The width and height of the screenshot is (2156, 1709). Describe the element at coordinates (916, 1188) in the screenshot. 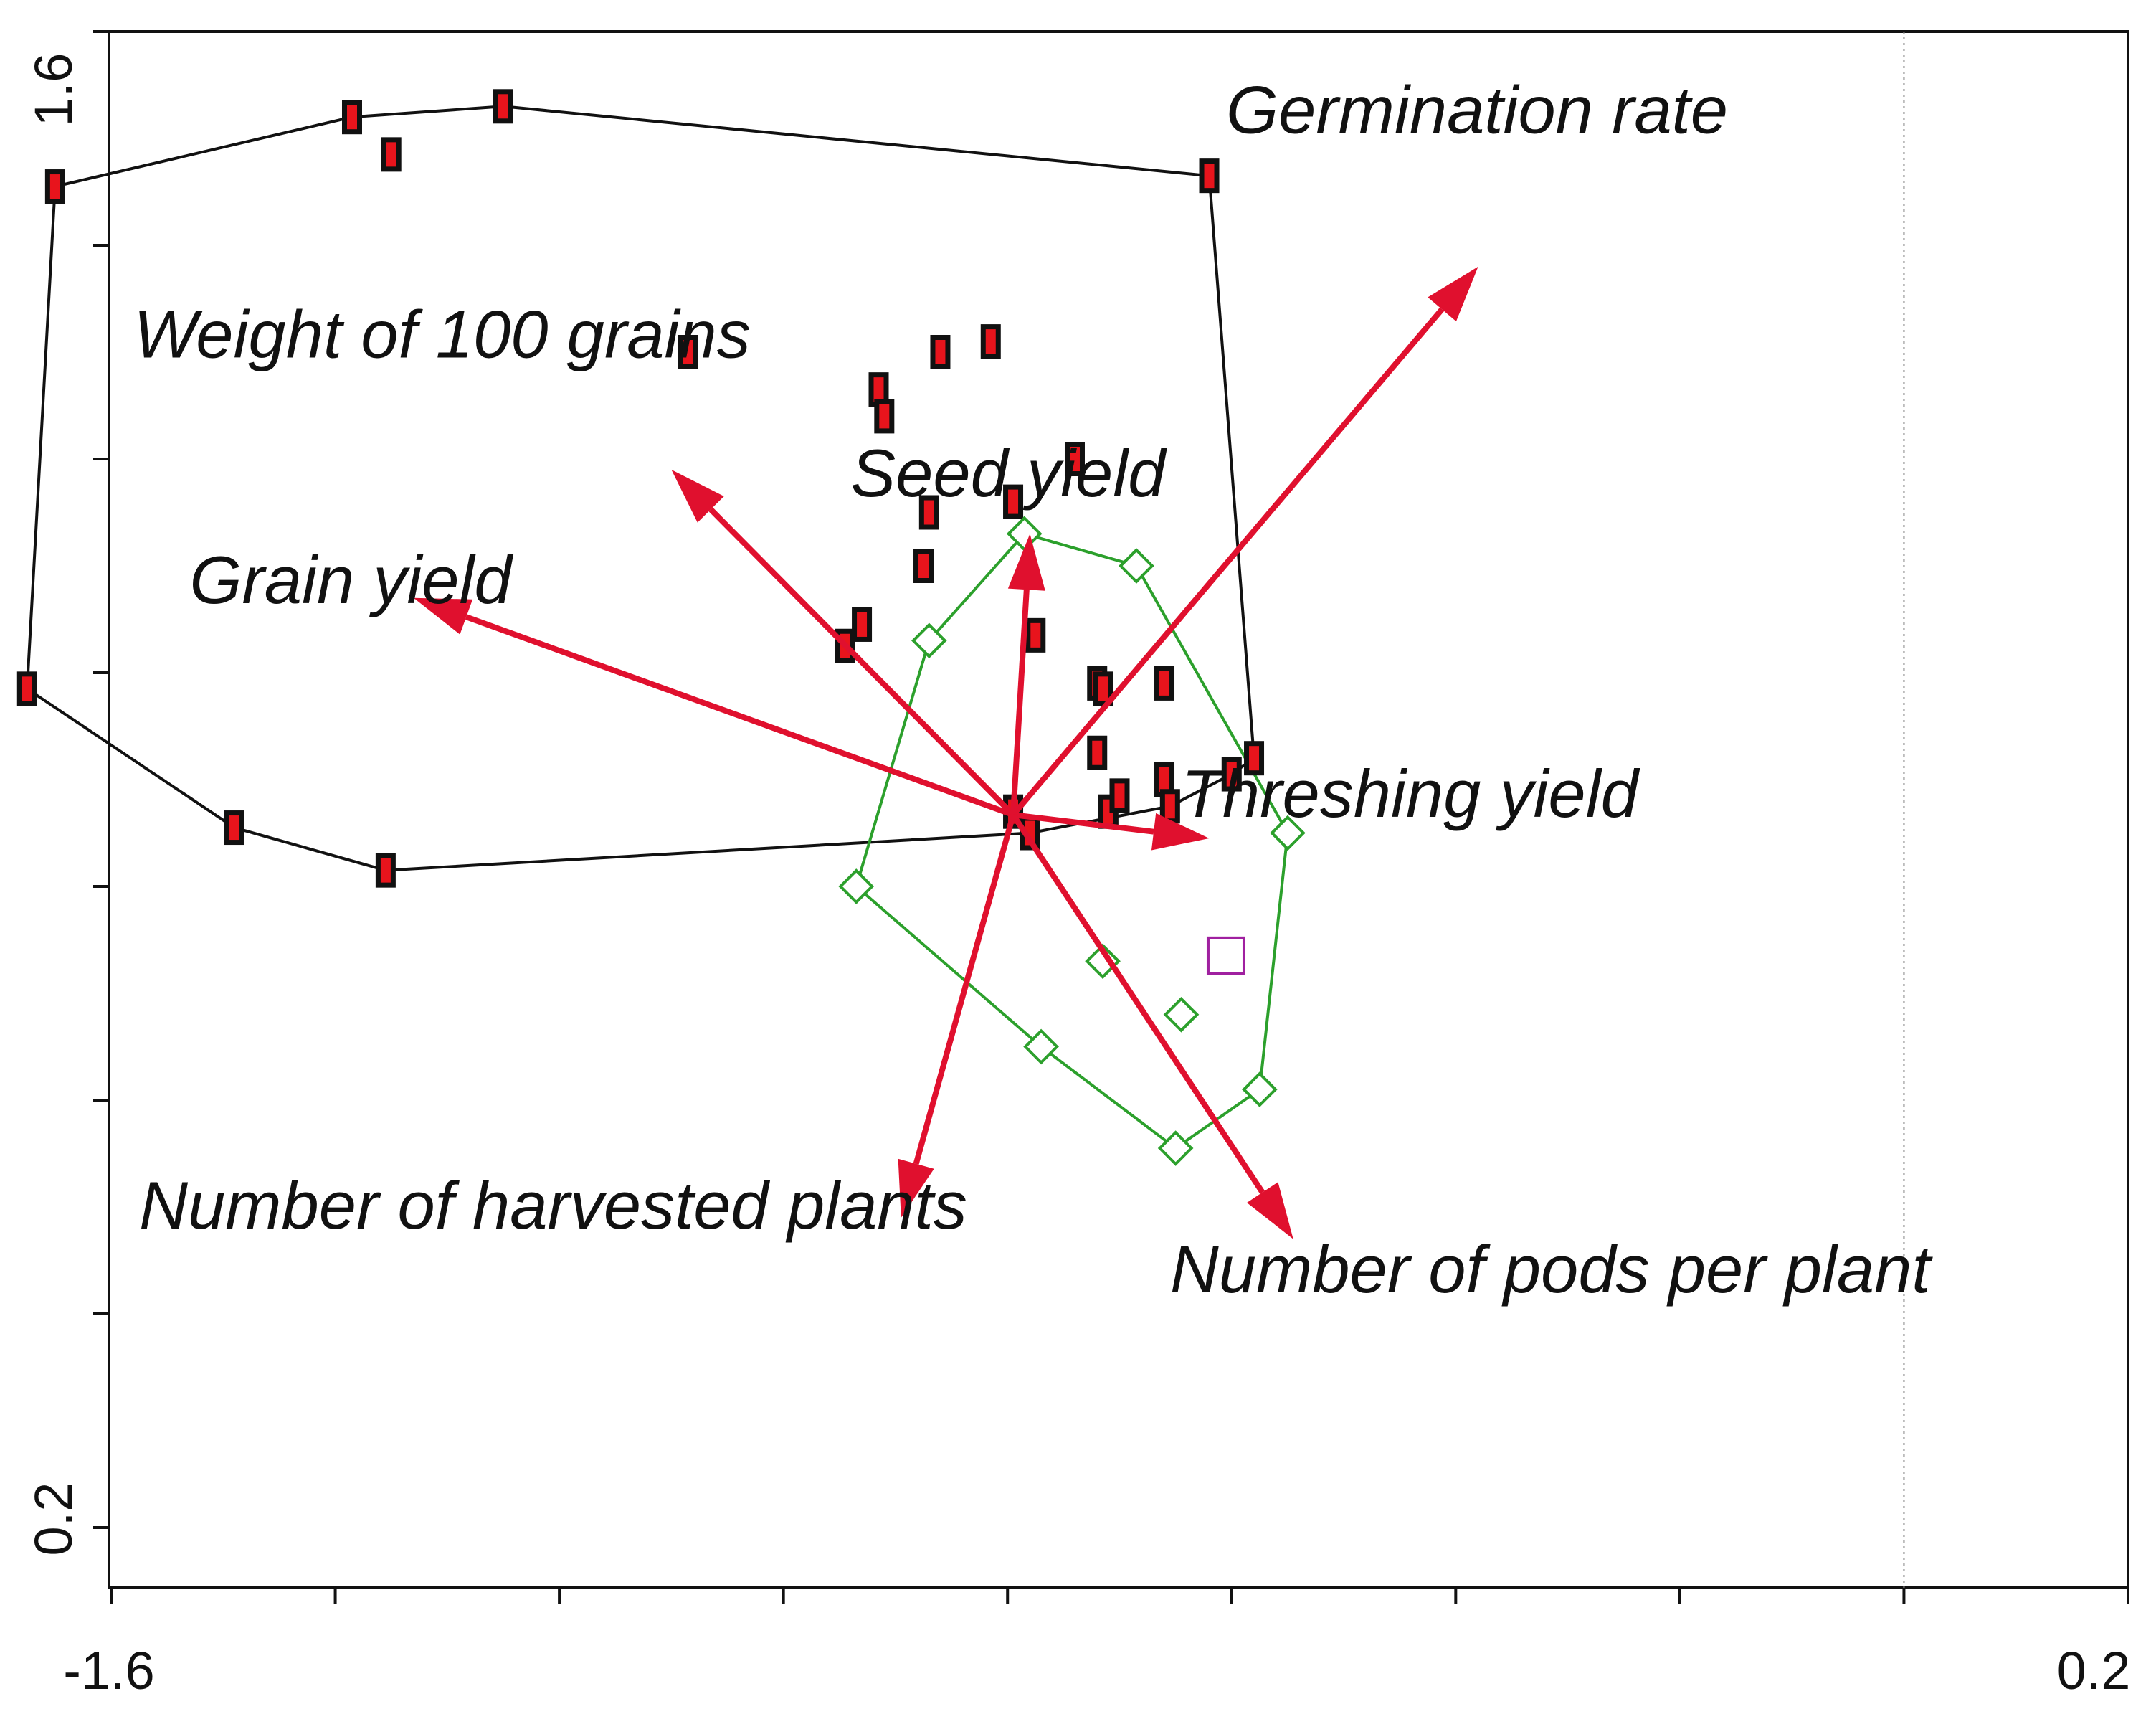

I see `arrow-head-number-of-harvested-plants` at that location.